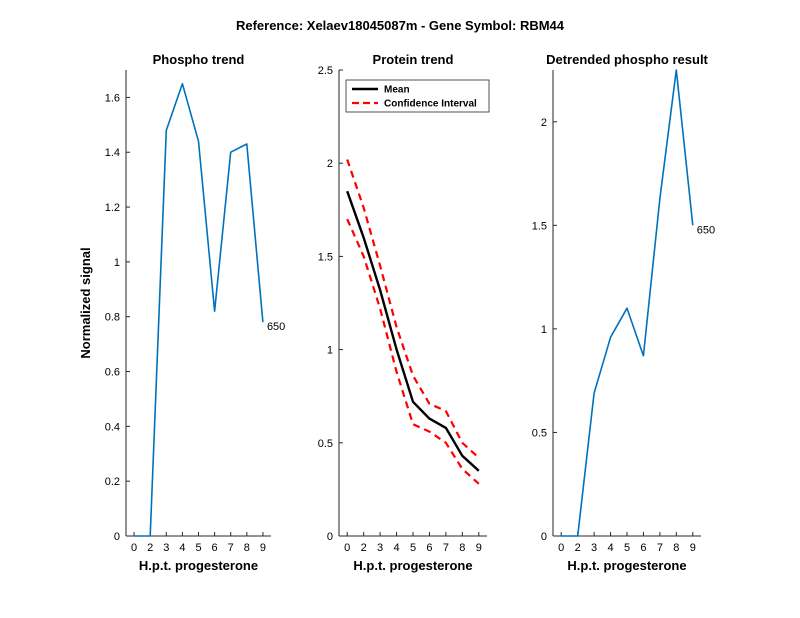  Describe the element at coordinates (380, 548) in the screenshot. I see `protein-trend-x-tick-label: 3` at that location.